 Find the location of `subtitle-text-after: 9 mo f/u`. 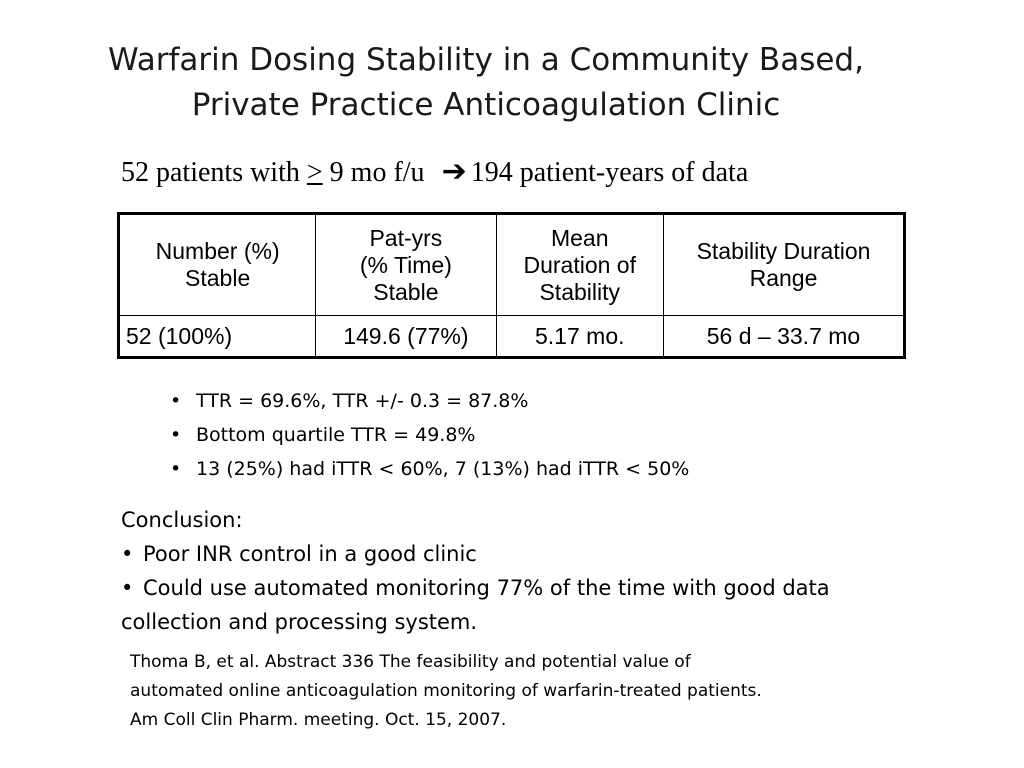

subtitle-text-after: 9 mo f/u is located at coordinates (373, 172).